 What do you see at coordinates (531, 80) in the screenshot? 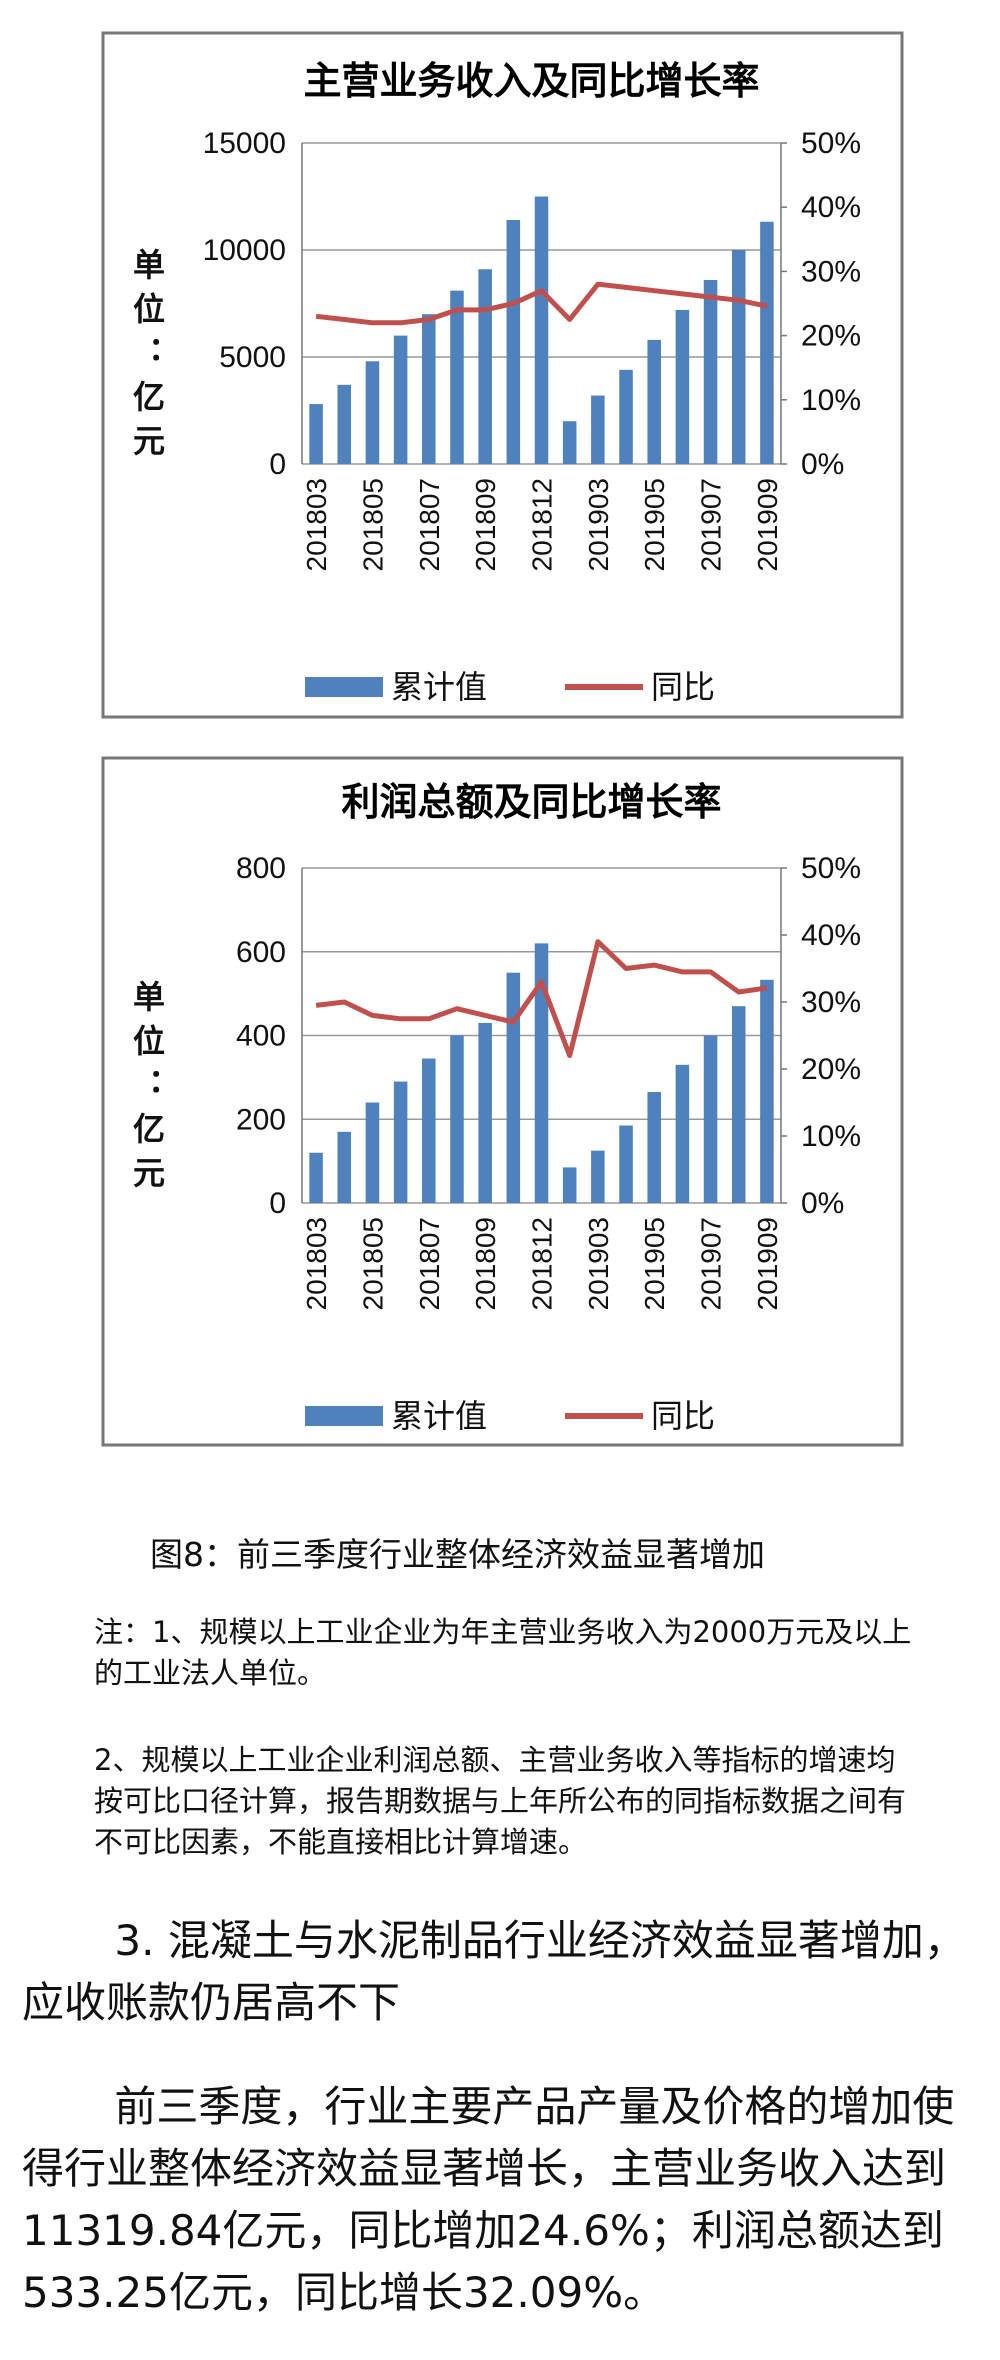
I see `chart-title: 主营业务收入及同比增长率` at bounding box center [531, 80].